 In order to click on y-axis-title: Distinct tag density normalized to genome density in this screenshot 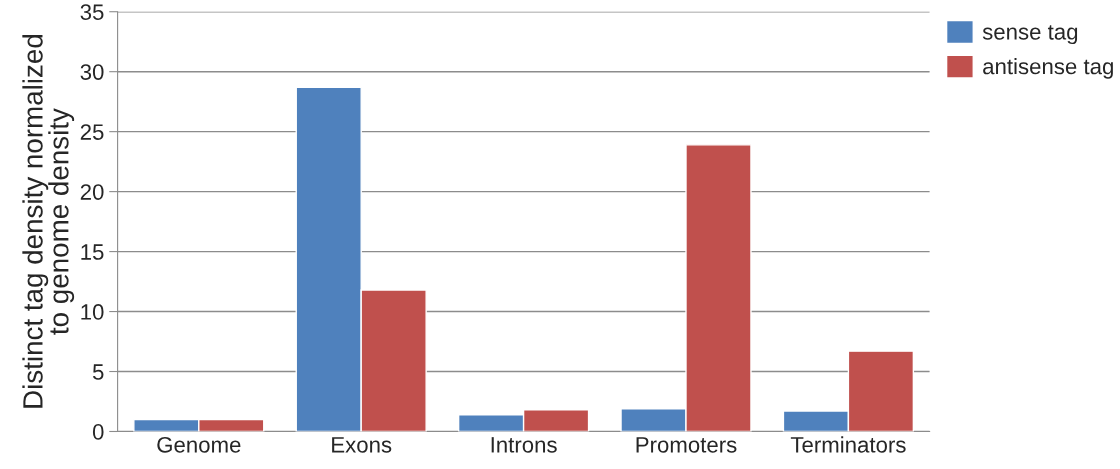, I will do `click(48, 221)`.